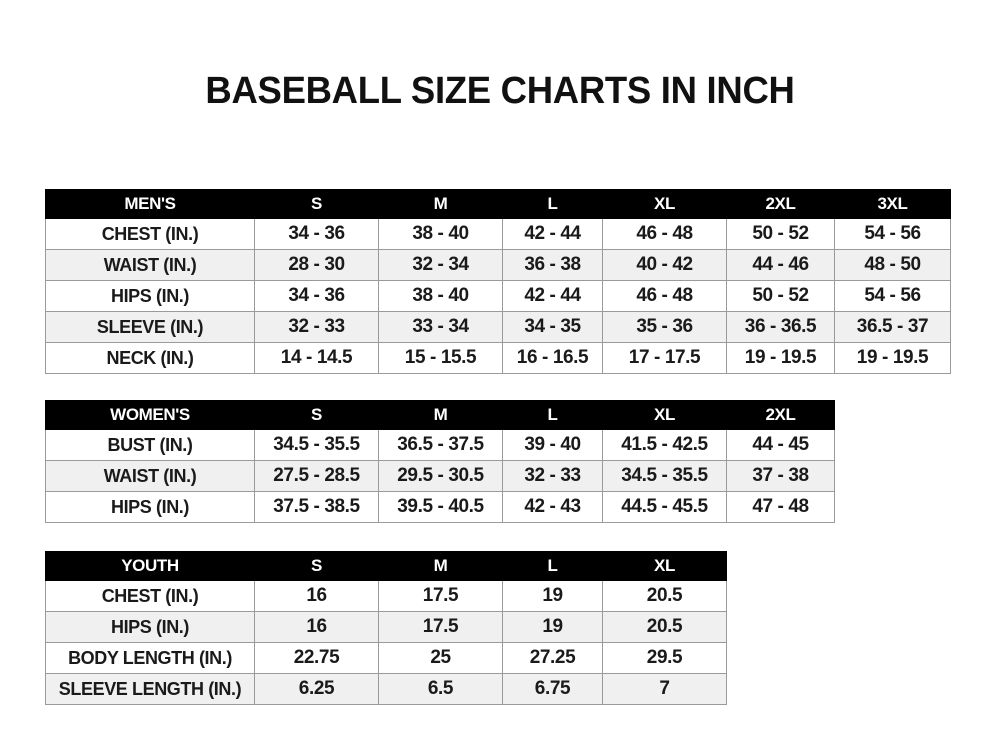  What do you see at coordinates (440, 358) in the screenshot?
I see `size-value-cell: 15 - 15.5` at bounding box center [440, 358].